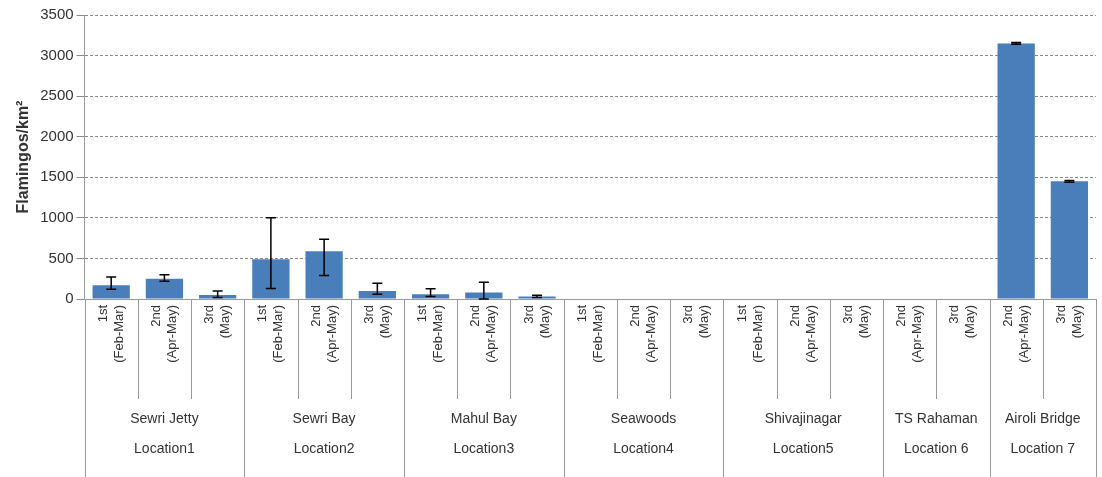 The height and width of the screenshot is (477, 1102). Describe the element at coordinates (23, 157) in the screenshot. I see `y-axis-title: Flamingos/km²` at that location.